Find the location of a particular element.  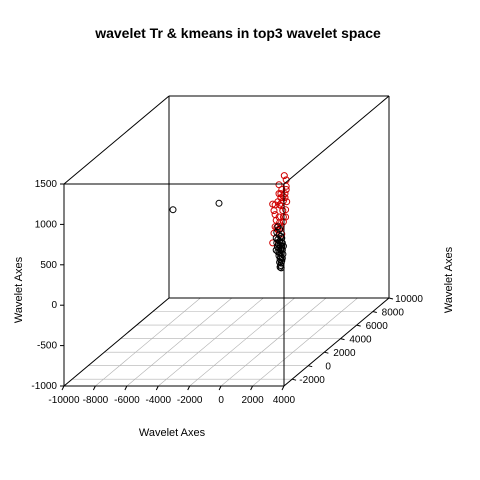

x-tick-label: -8000 is located at coordinates (96, 400).